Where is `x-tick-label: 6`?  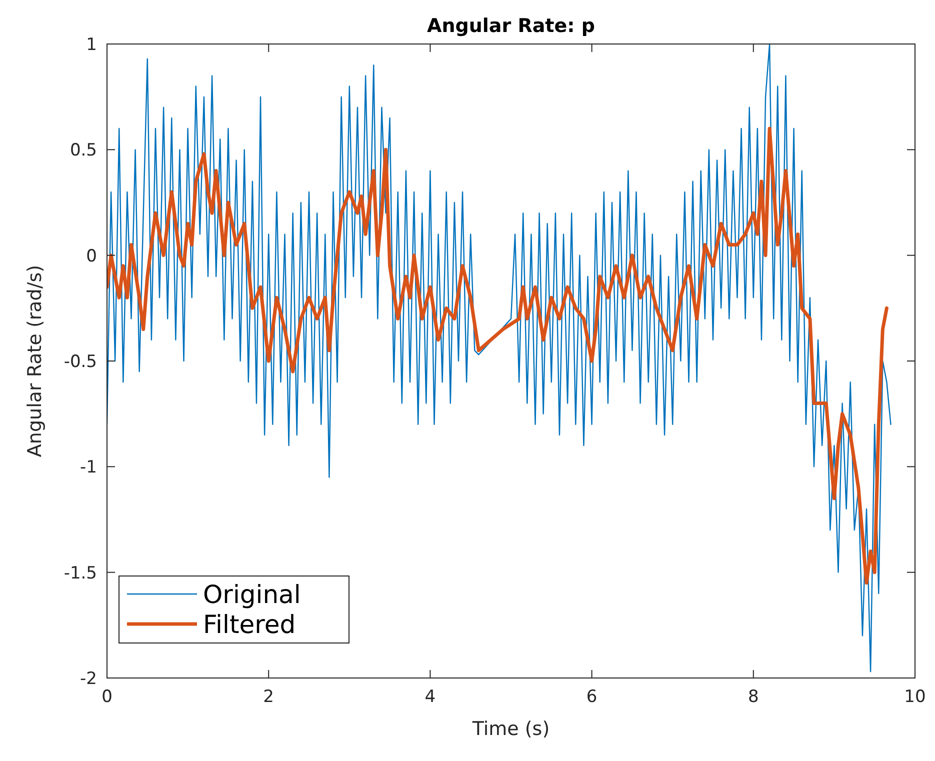
x-tick-label: 6 is located at coordinates (592, 697).